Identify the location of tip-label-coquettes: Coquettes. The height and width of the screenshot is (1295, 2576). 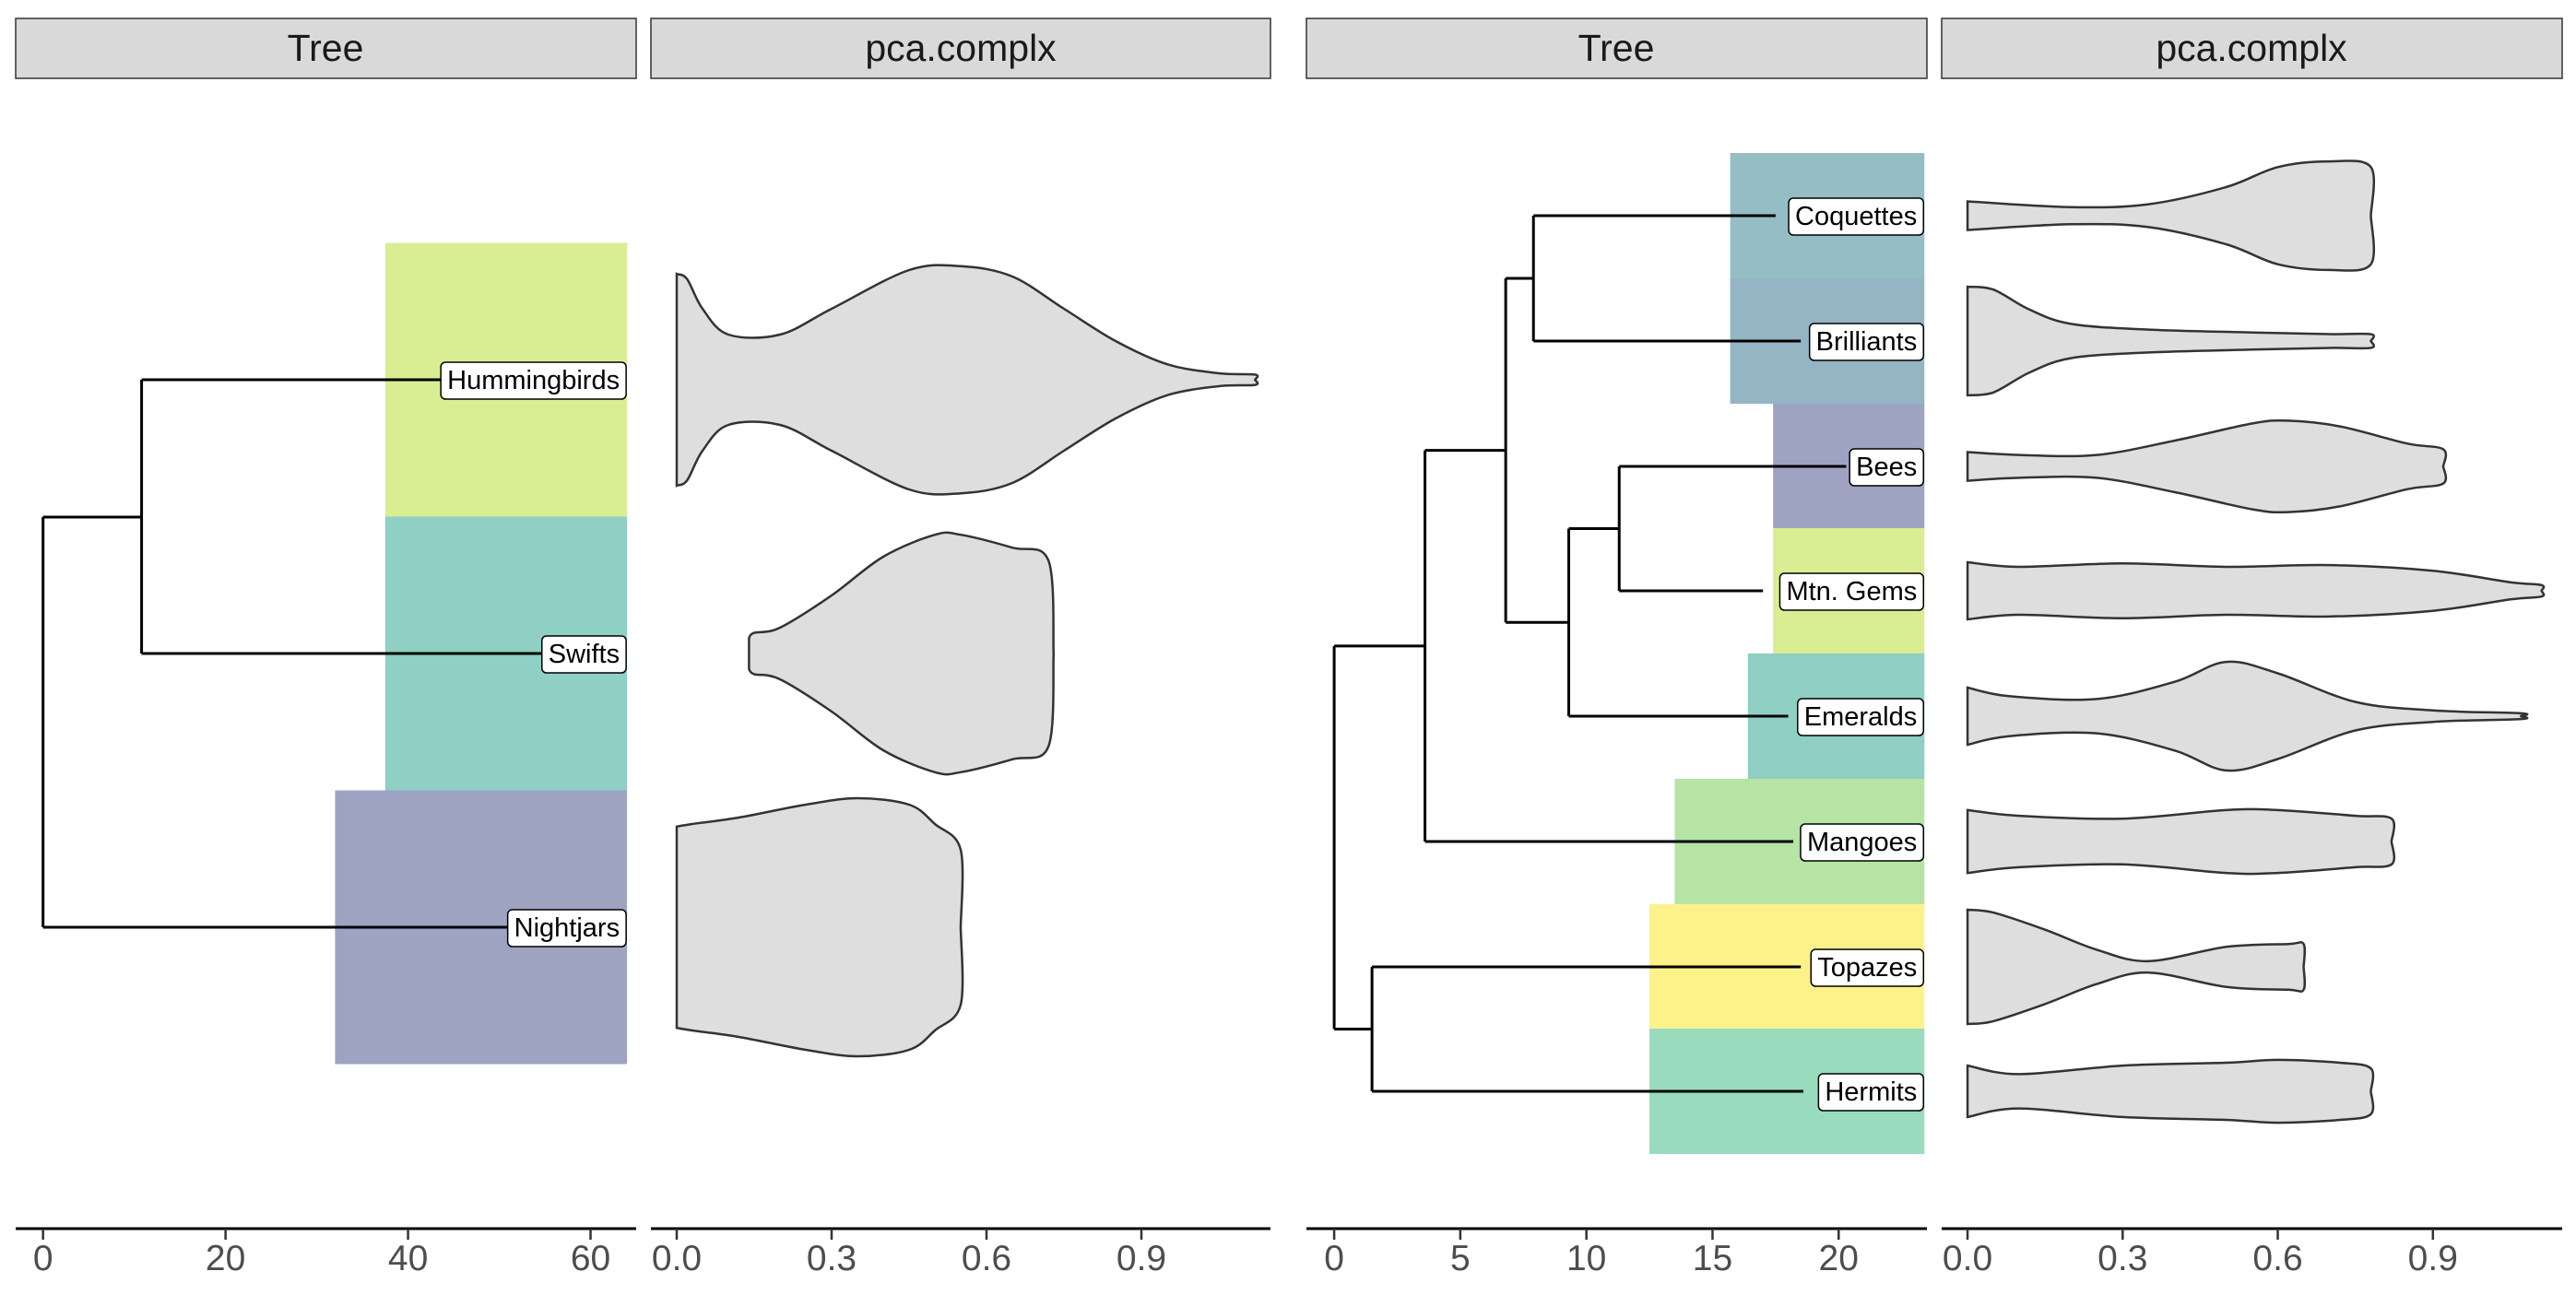
(1856, 217).